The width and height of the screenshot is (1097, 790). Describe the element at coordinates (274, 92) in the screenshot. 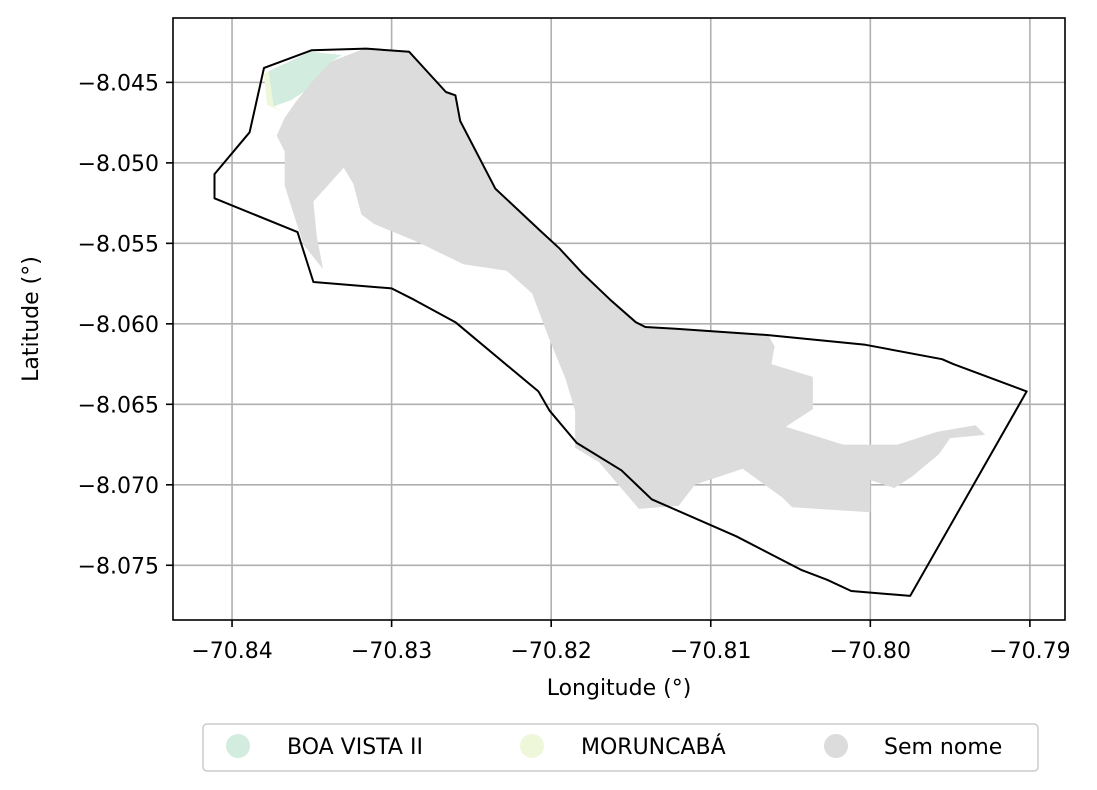

I see `region-moruncaba` at that location.